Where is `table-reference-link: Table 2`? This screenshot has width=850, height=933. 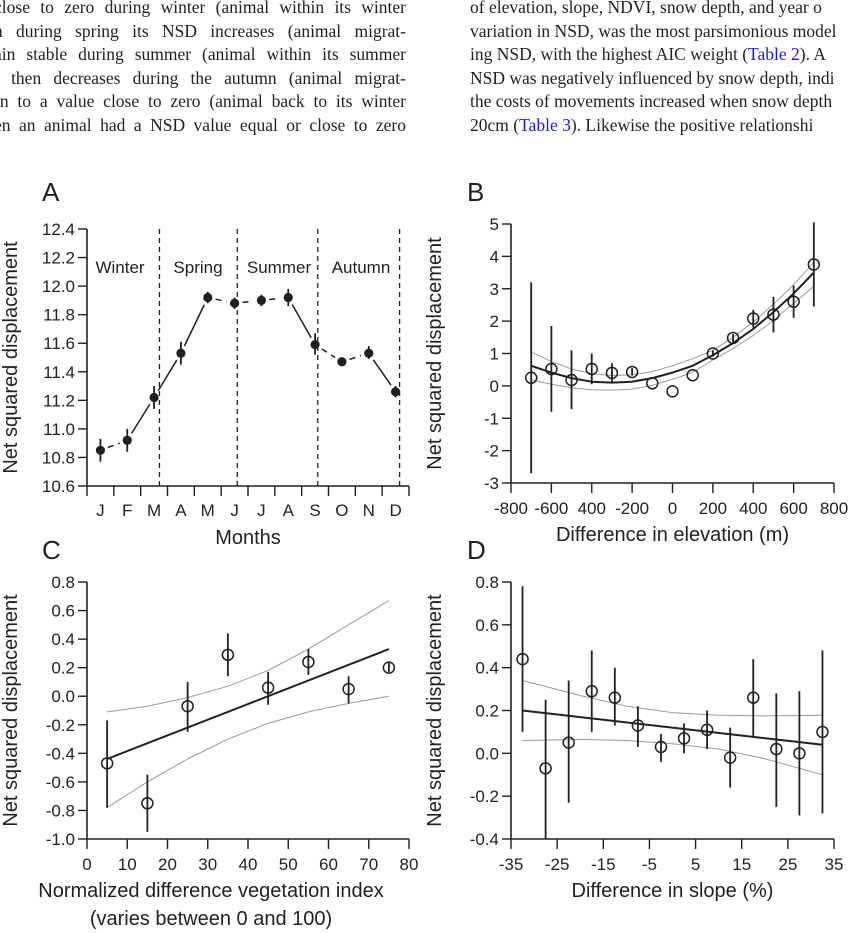 table-reference-link: Table 2 is located at coordinates (774, 54).